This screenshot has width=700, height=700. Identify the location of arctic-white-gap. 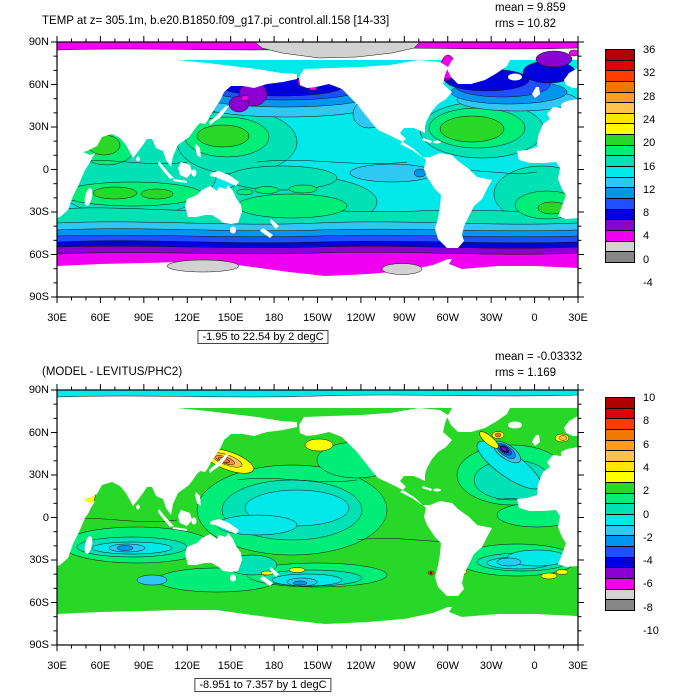
(317, 401).